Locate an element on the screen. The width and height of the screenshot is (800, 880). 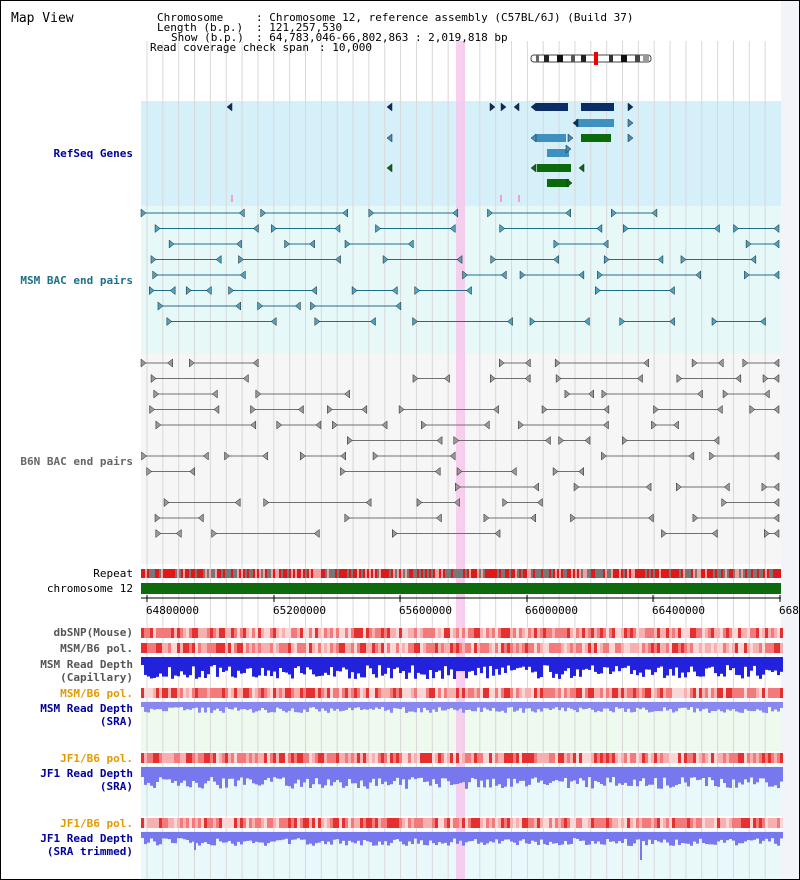
chromosome-bar is located at coordinates (461, 588).